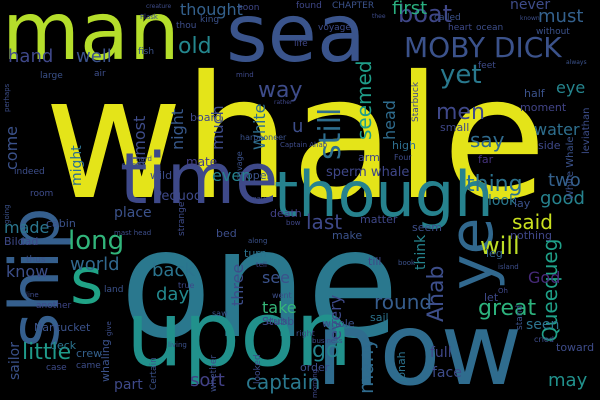  What do you see at coordinates (149, 17) in the screenshot?
I see `word: Flask` at bounding box center [149, 17].